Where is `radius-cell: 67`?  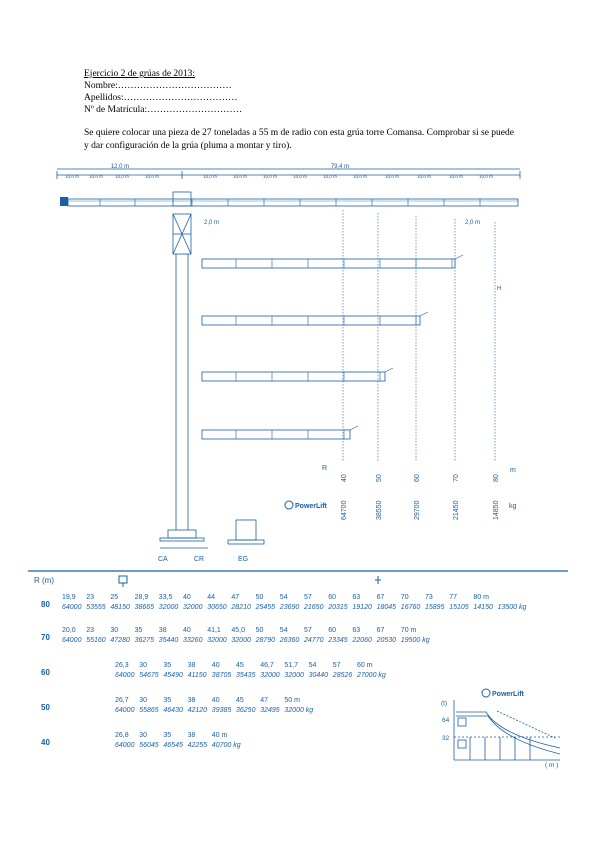 radius-cell: 67 is located at coordinates (381, 630).